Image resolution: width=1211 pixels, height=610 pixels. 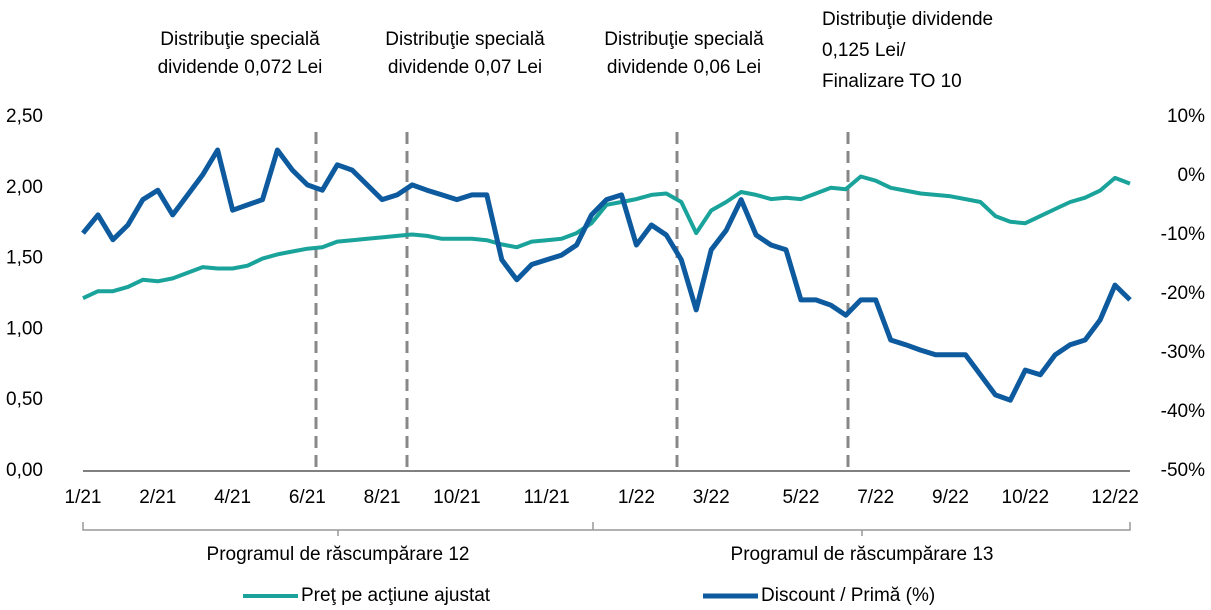 I want to click on period-brackets, so click(x=606, y=529).